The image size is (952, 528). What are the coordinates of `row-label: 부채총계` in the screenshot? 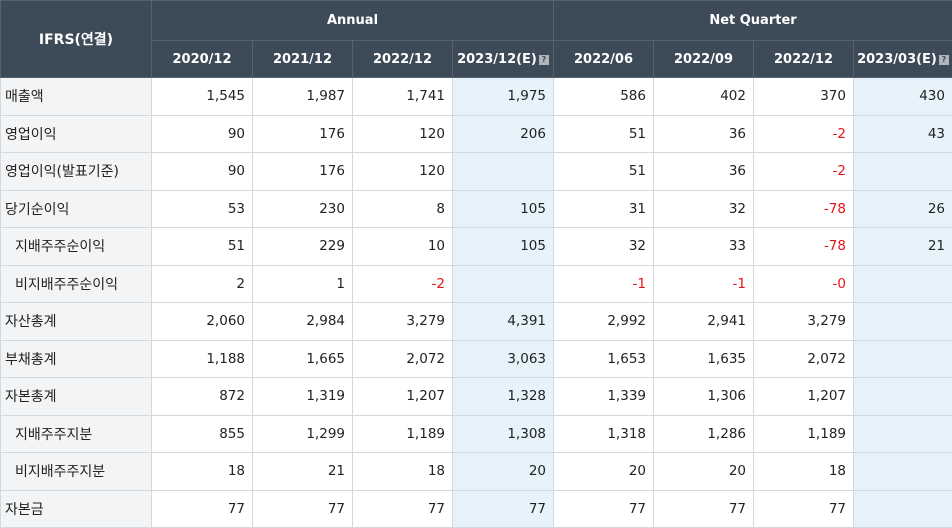 It's located at (76, 359).